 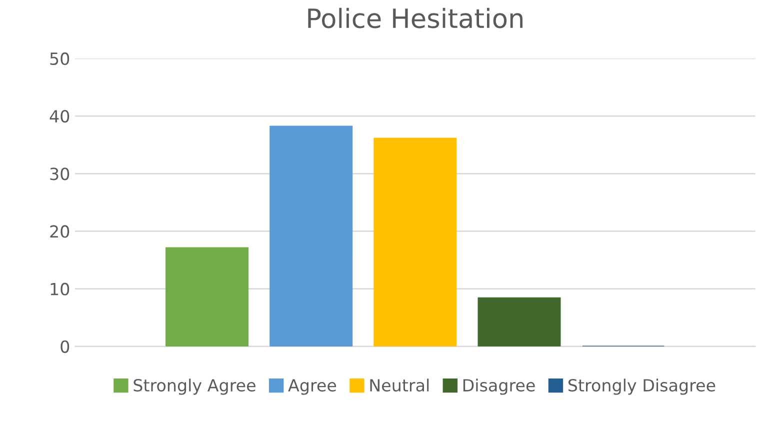 What do you see at coordinates (60, 59) in the screenshot?
I see `y-tick-label: 50` at bounding box center [60, 59].